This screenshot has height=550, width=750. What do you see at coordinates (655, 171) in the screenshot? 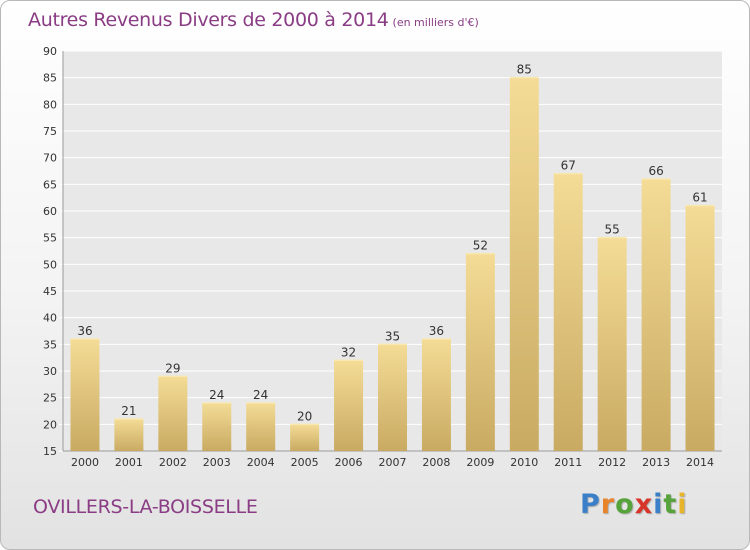
I see `data-label: 66` at bounding box center [655, 171].